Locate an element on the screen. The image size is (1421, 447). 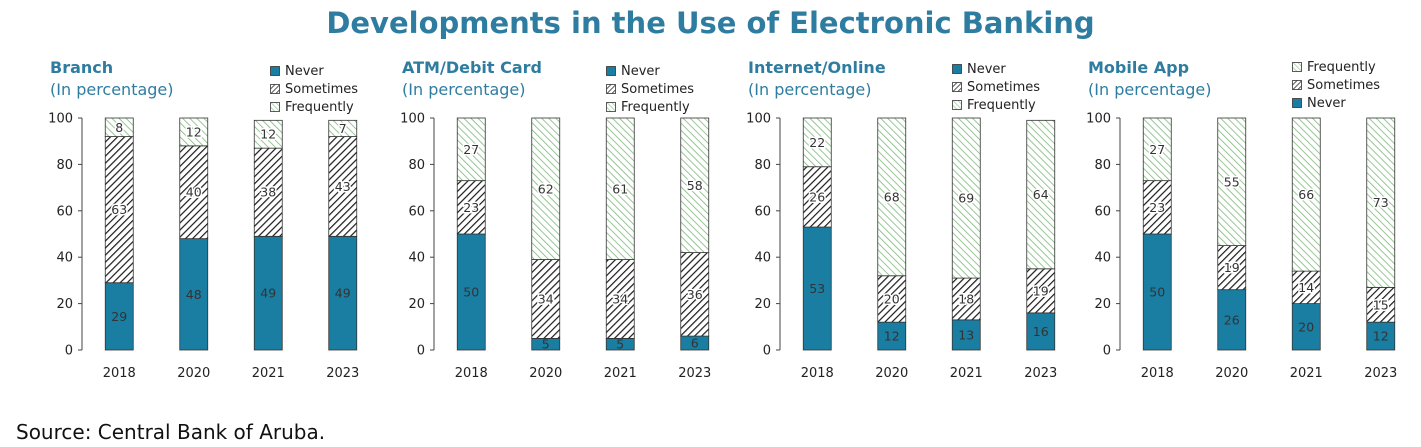
data-label-frequently-2018: 27 is located at coordinates (1157, 149).